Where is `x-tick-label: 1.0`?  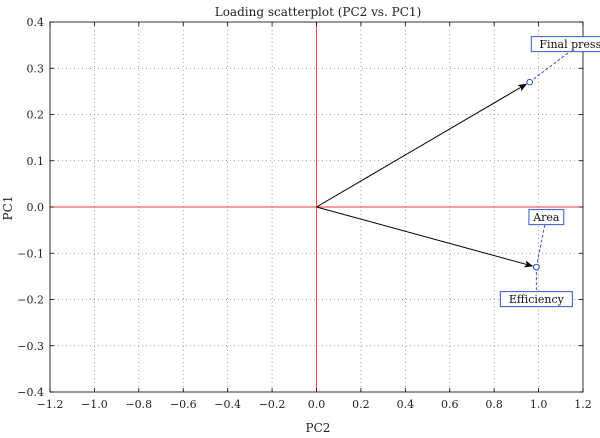
x-tick-label: 1.0 is located at coordinates (539, 404).